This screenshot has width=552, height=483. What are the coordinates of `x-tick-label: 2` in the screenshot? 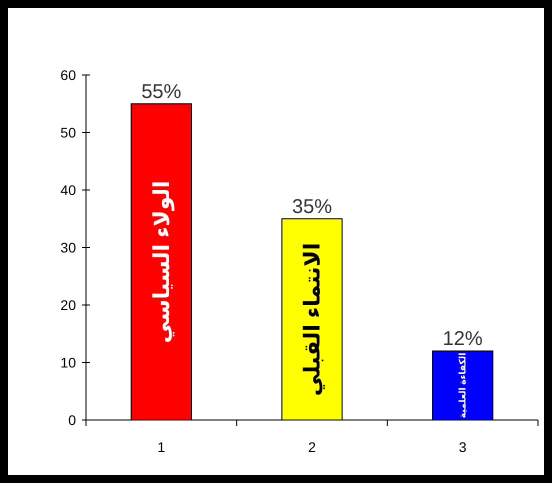 It's located at (312, 447).